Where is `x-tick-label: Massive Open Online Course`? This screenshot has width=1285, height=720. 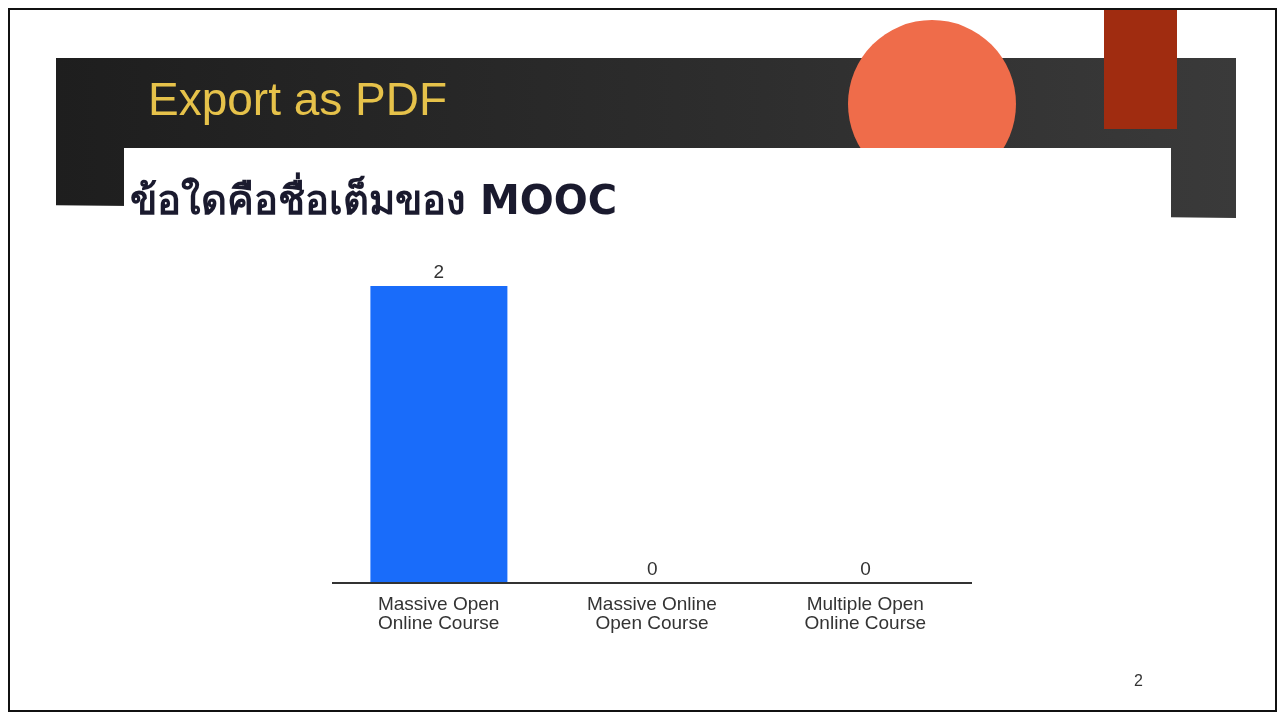
x-tick-label: Massive Open Online Course is located at coordinates (438, 613).